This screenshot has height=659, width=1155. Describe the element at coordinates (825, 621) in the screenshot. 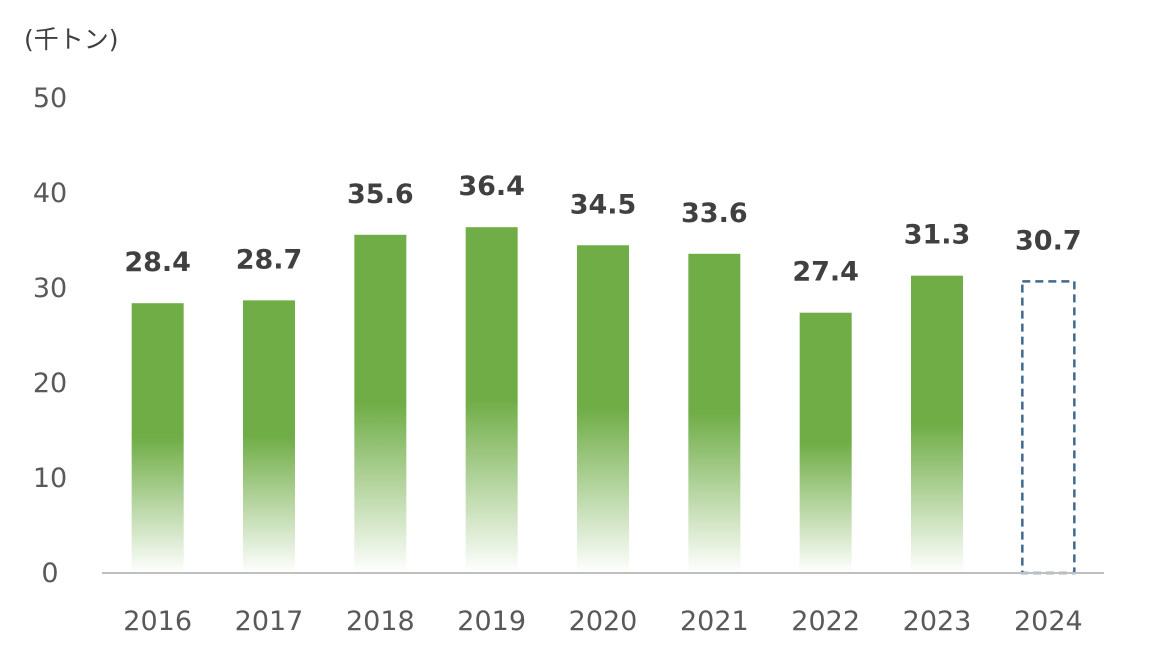

I see `x-tick-label: 2022` at that location.